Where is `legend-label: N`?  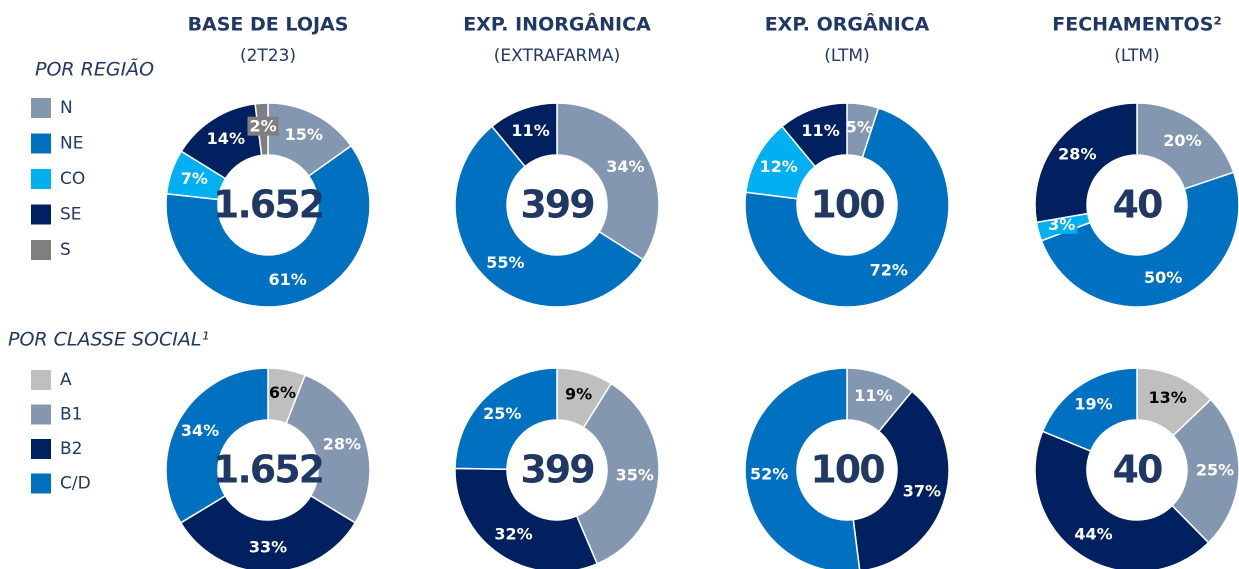
legend-label: N is located at coordinates (66, 108).